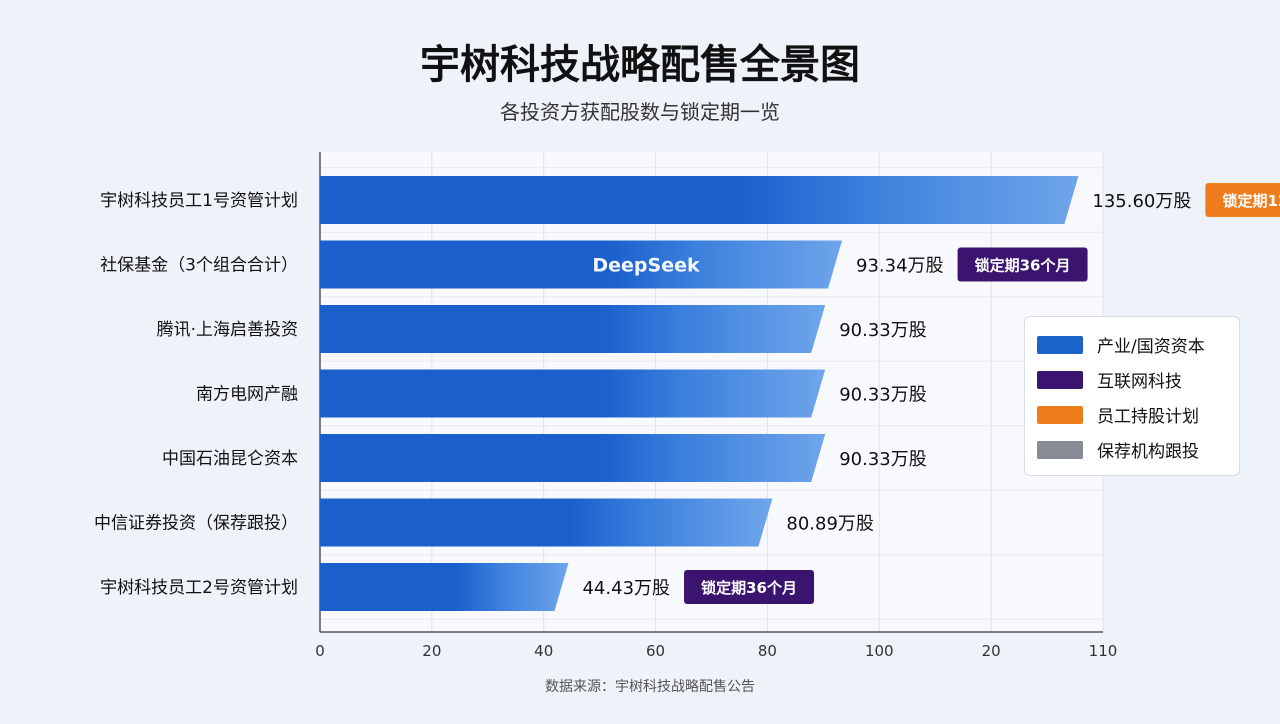 The width and height of the screenshot is (1280, 724). Describe the element at coordinates (646, 266) in the screenshot. I see `watermark-text: DeepSeek` at that location.